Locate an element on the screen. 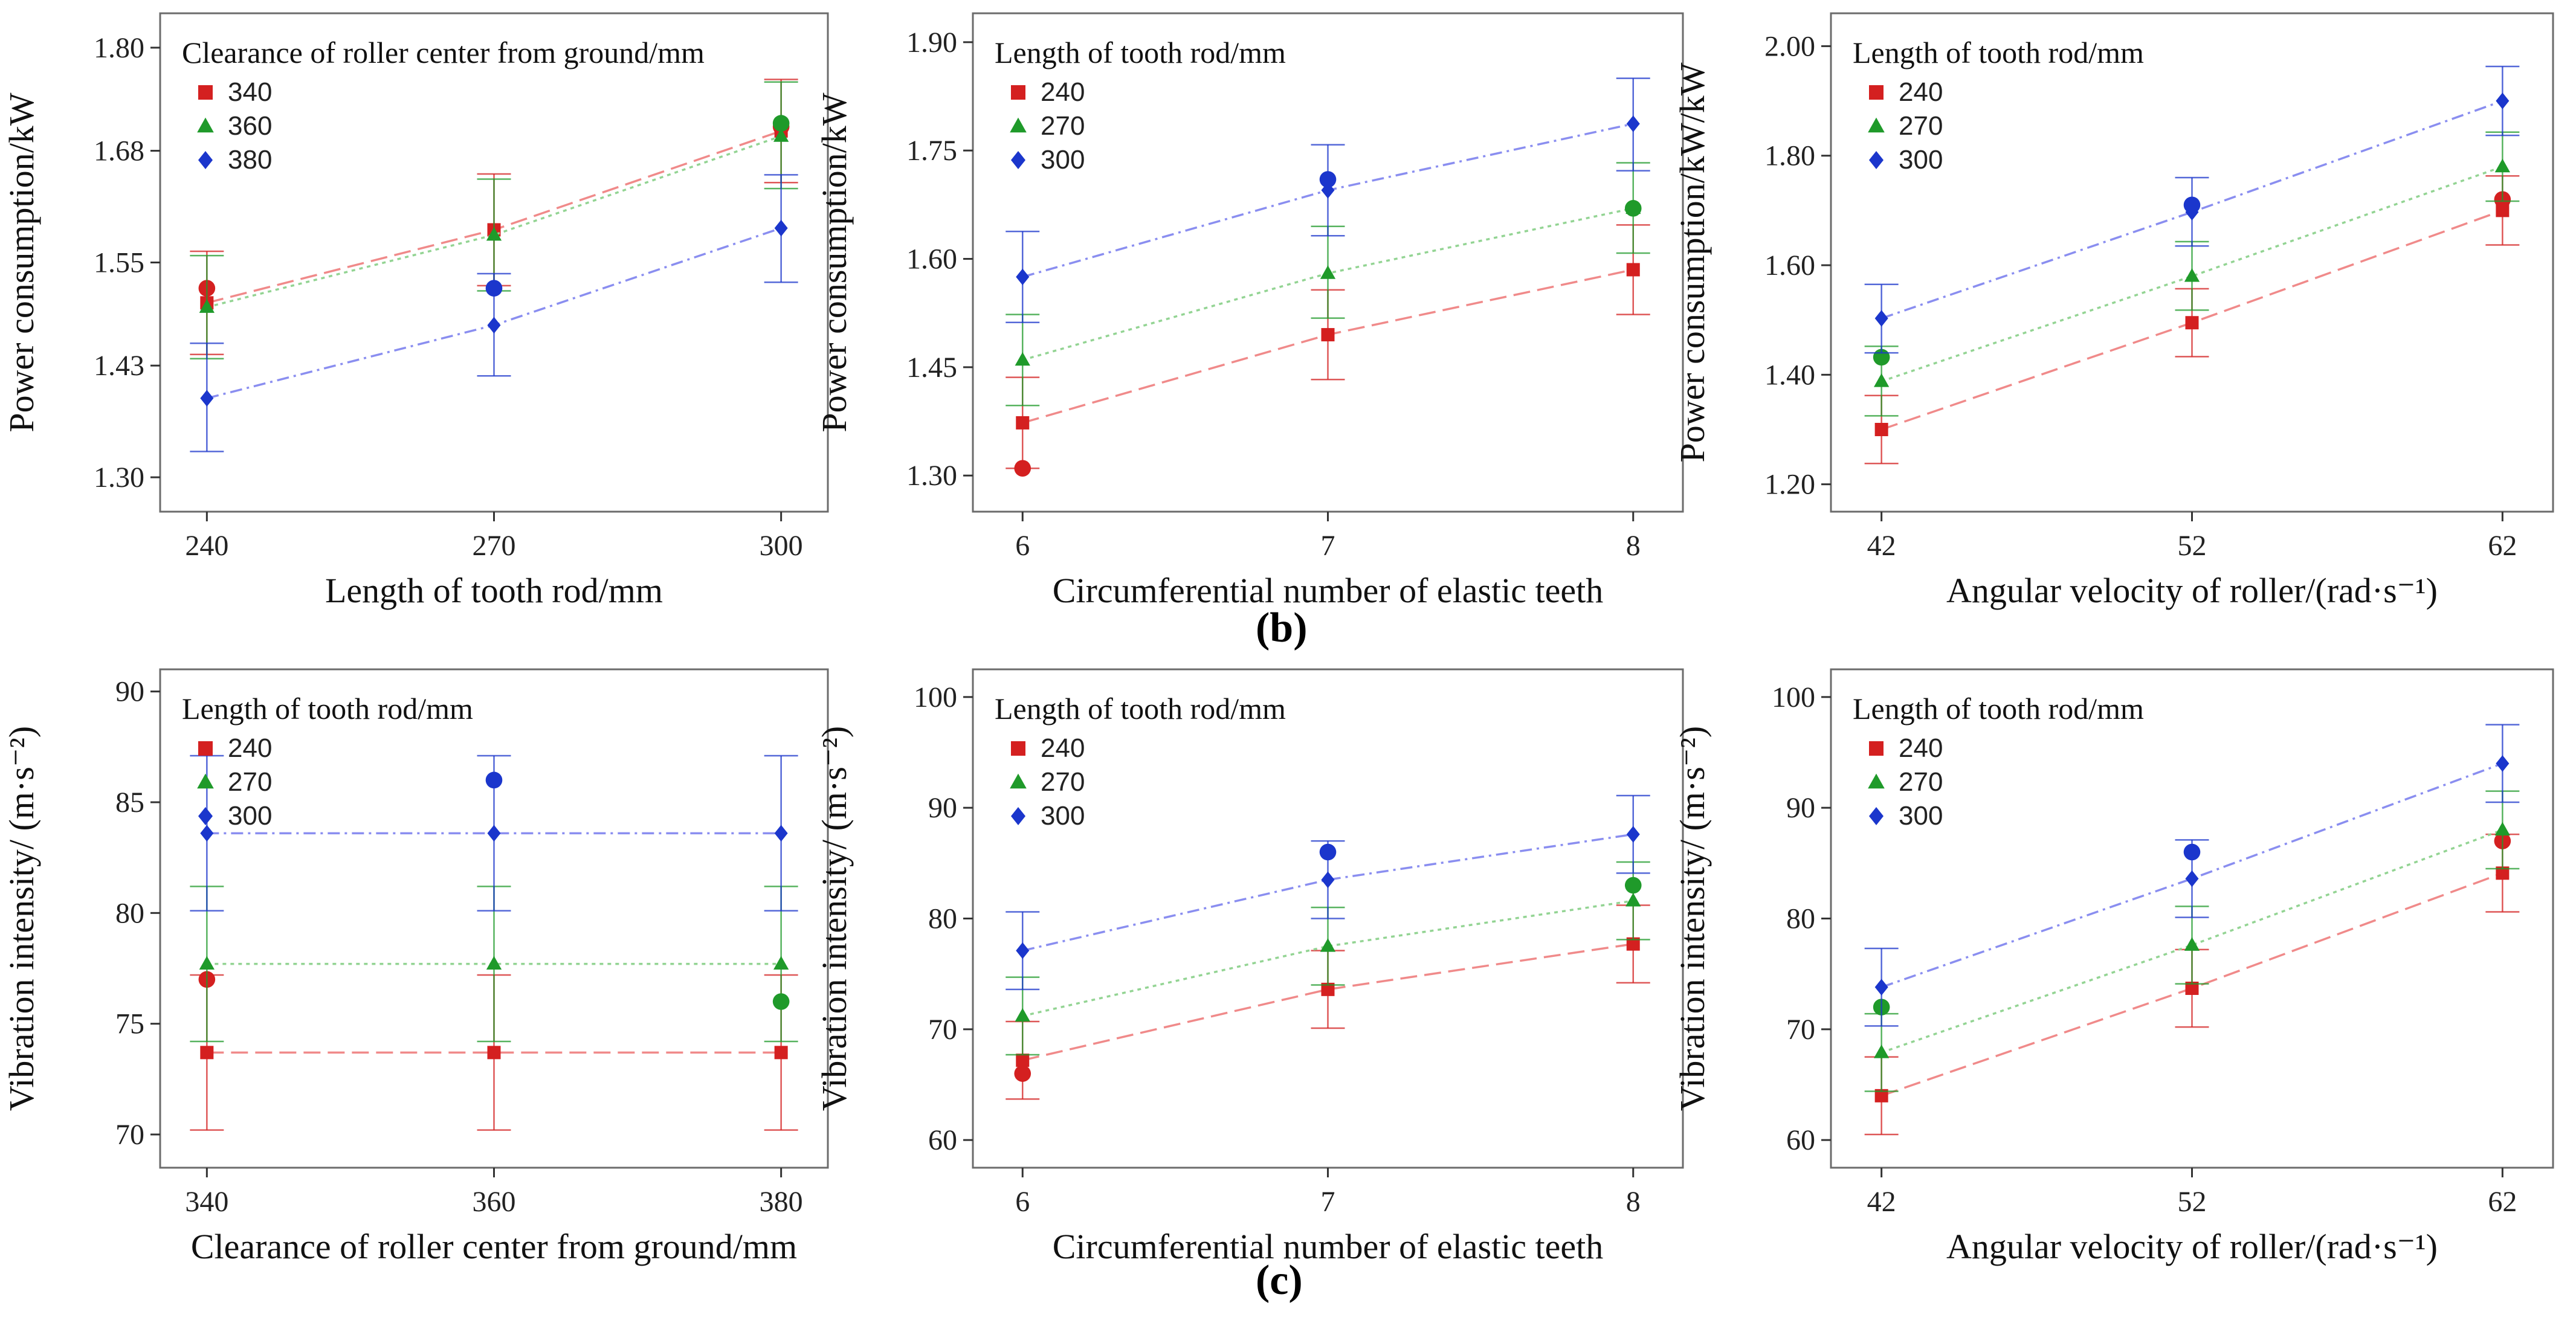  y-tick-label: 1.80 is located at coordinates (1790, 156).